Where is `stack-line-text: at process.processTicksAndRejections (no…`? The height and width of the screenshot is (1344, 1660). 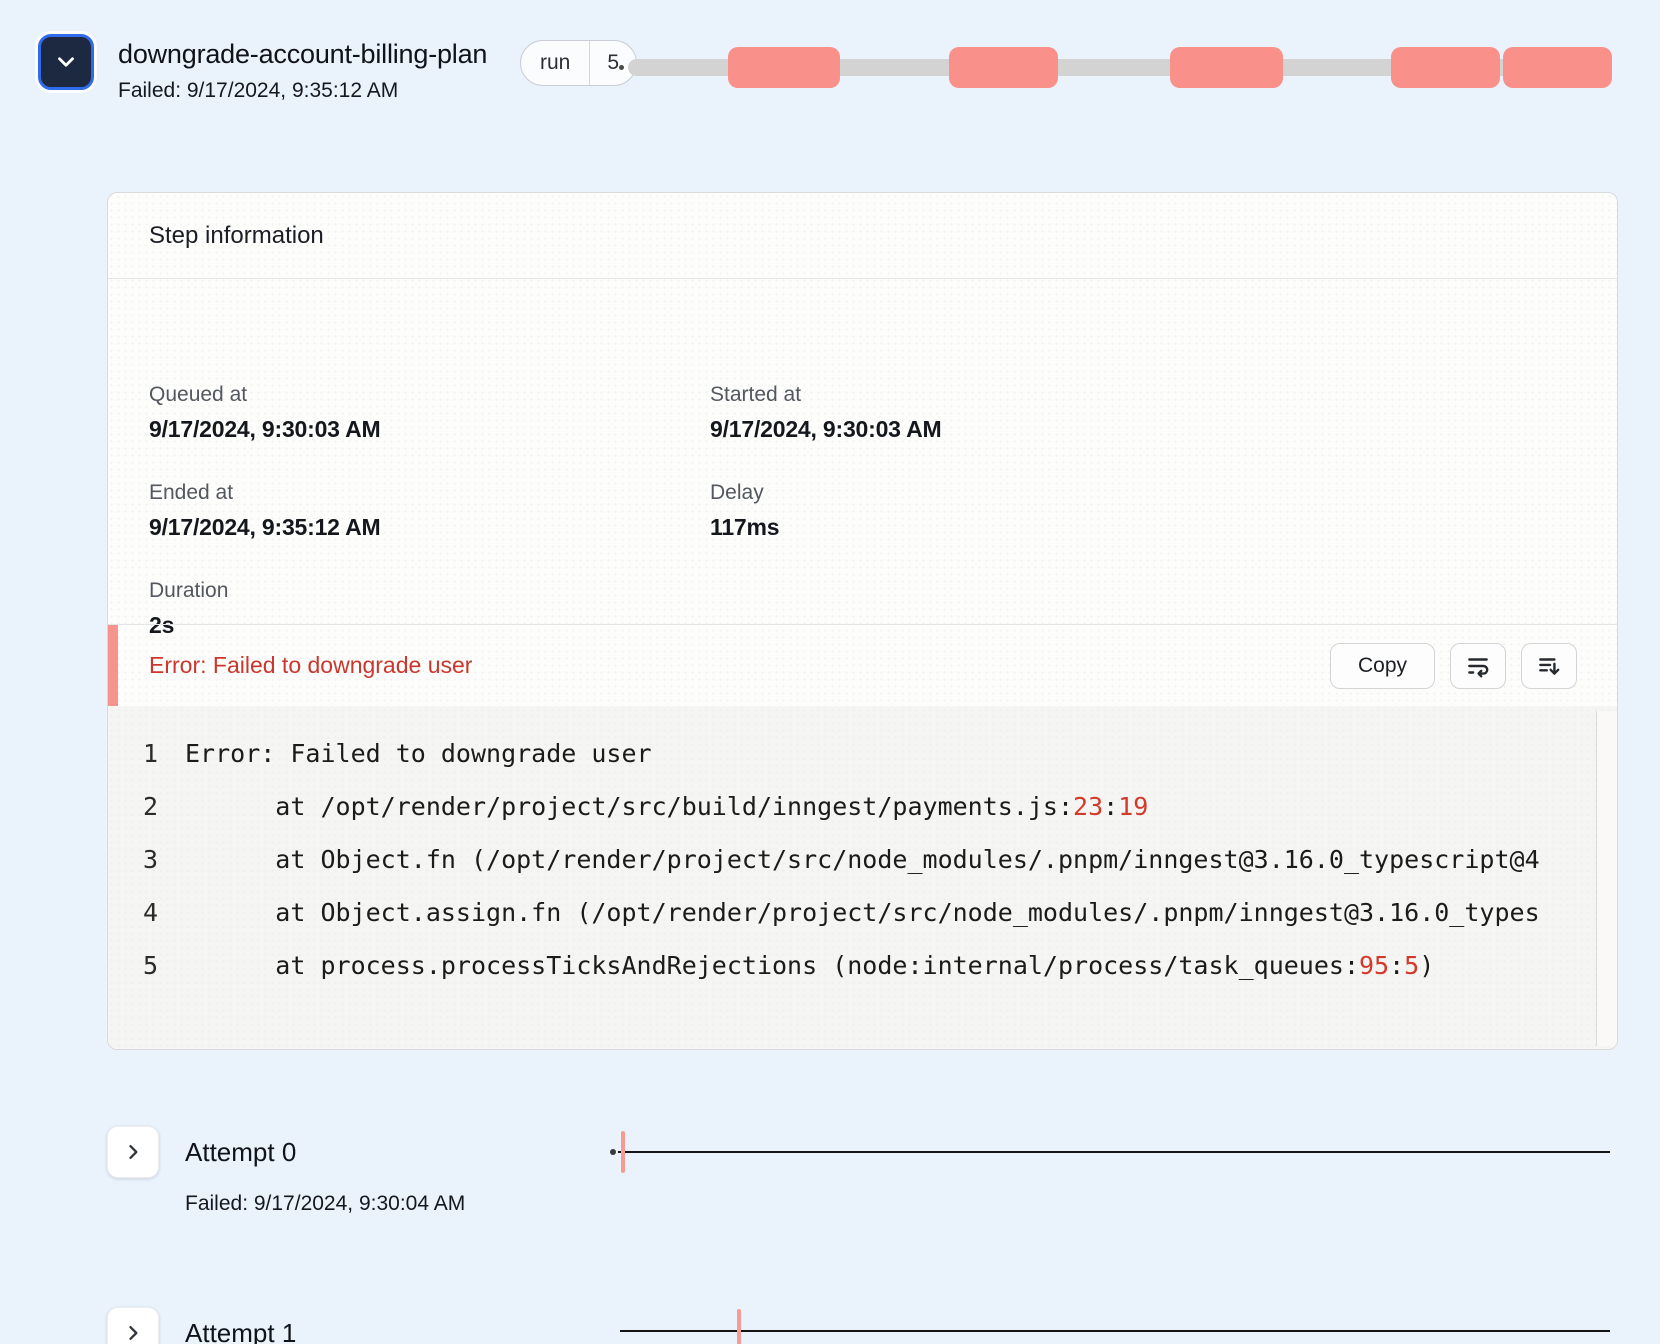 stack-line-text: at process.processTicksAndRejections (no… is located at coordinates (810, 965).